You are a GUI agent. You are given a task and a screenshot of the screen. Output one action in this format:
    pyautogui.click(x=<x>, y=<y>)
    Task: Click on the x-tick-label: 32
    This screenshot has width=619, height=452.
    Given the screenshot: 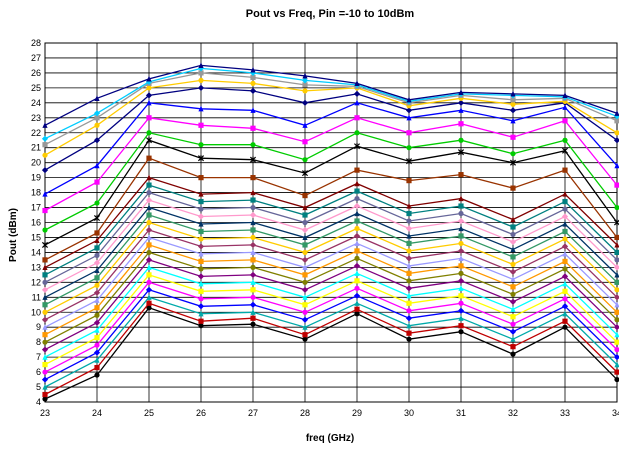 What is the action you would take?
    pyautogui.click(x=513, y=413)
    